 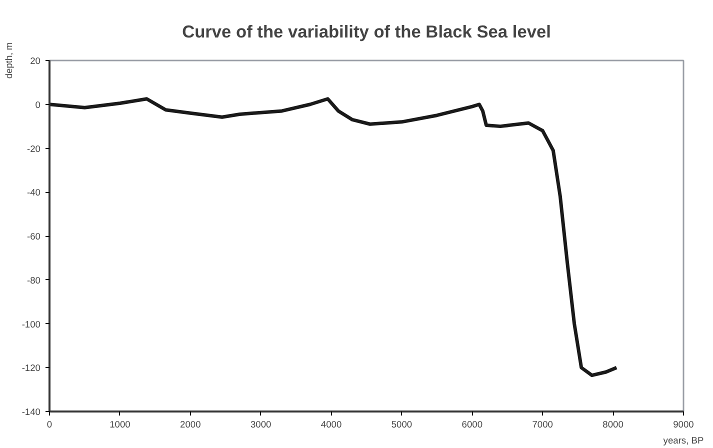 What do you see at coordinates (613, 425) in the screenshot?
I see `x-tick-label: 8000` at bounding box center [613, 425].